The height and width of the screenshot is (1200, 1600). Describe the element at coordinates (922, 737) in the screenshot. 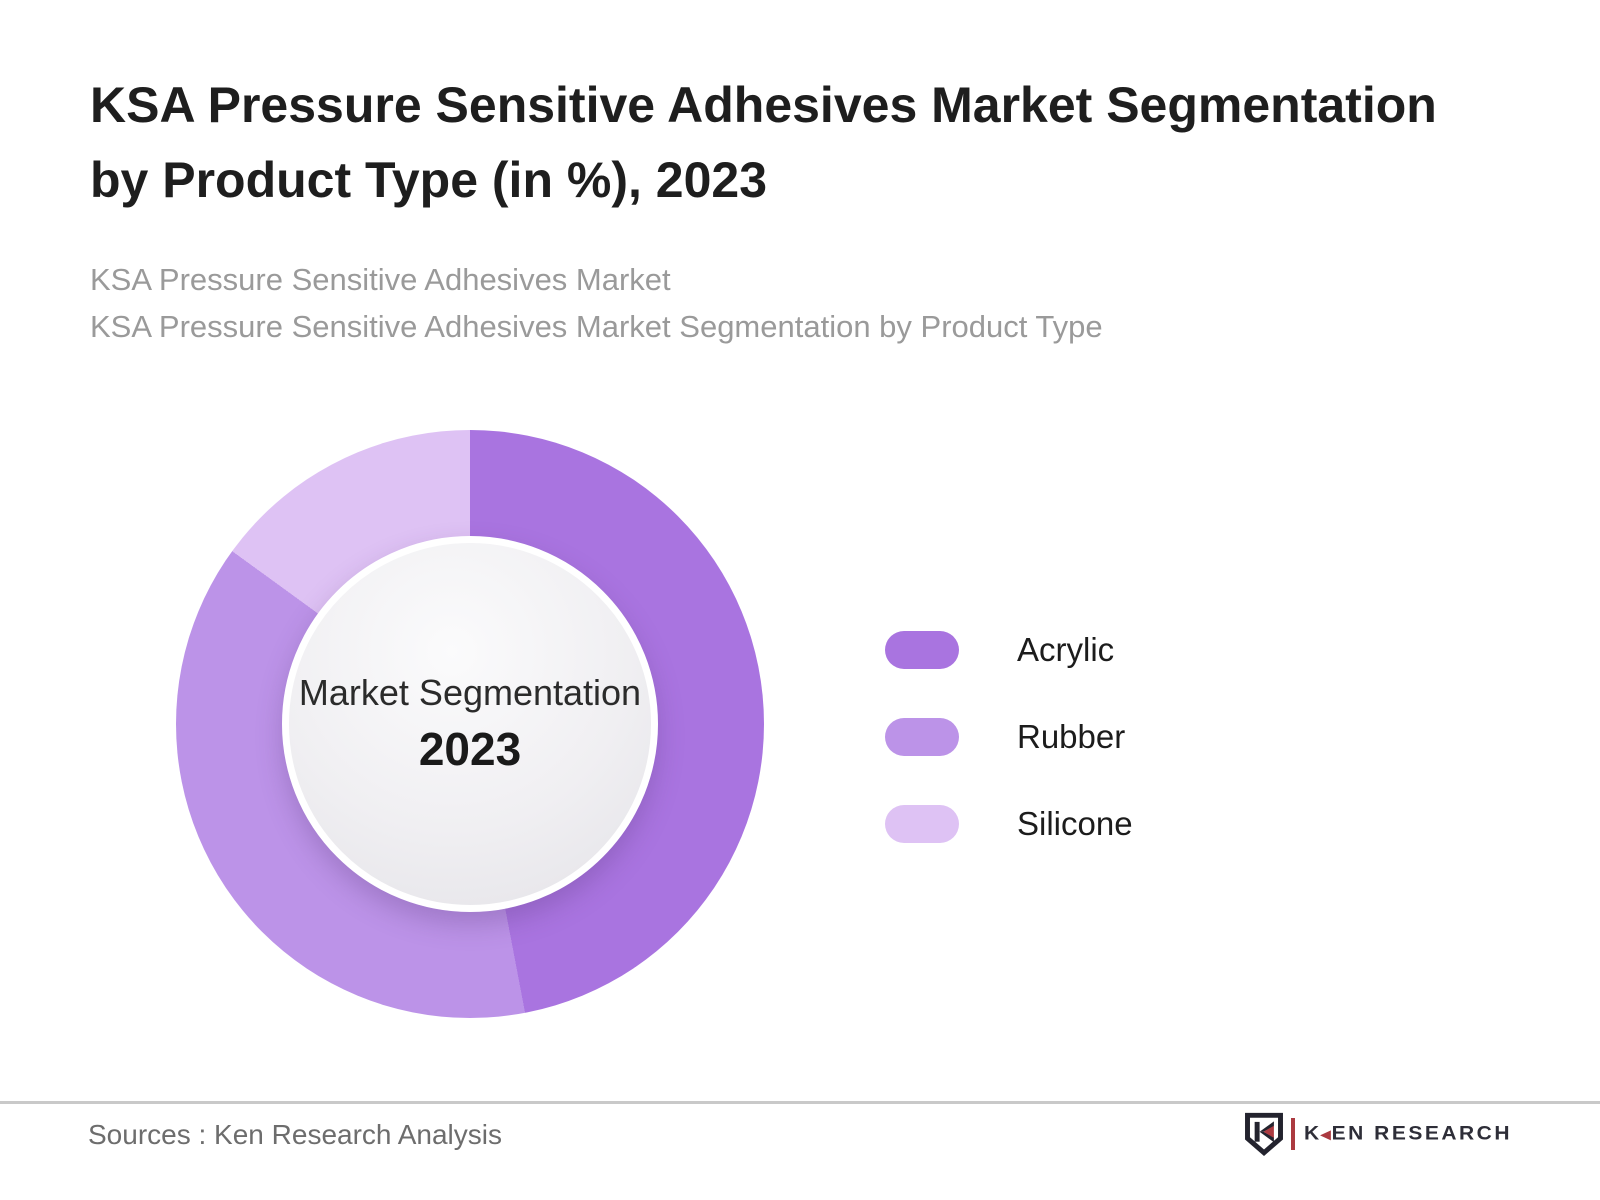

I see `legend-swatch-rubber` at that location.